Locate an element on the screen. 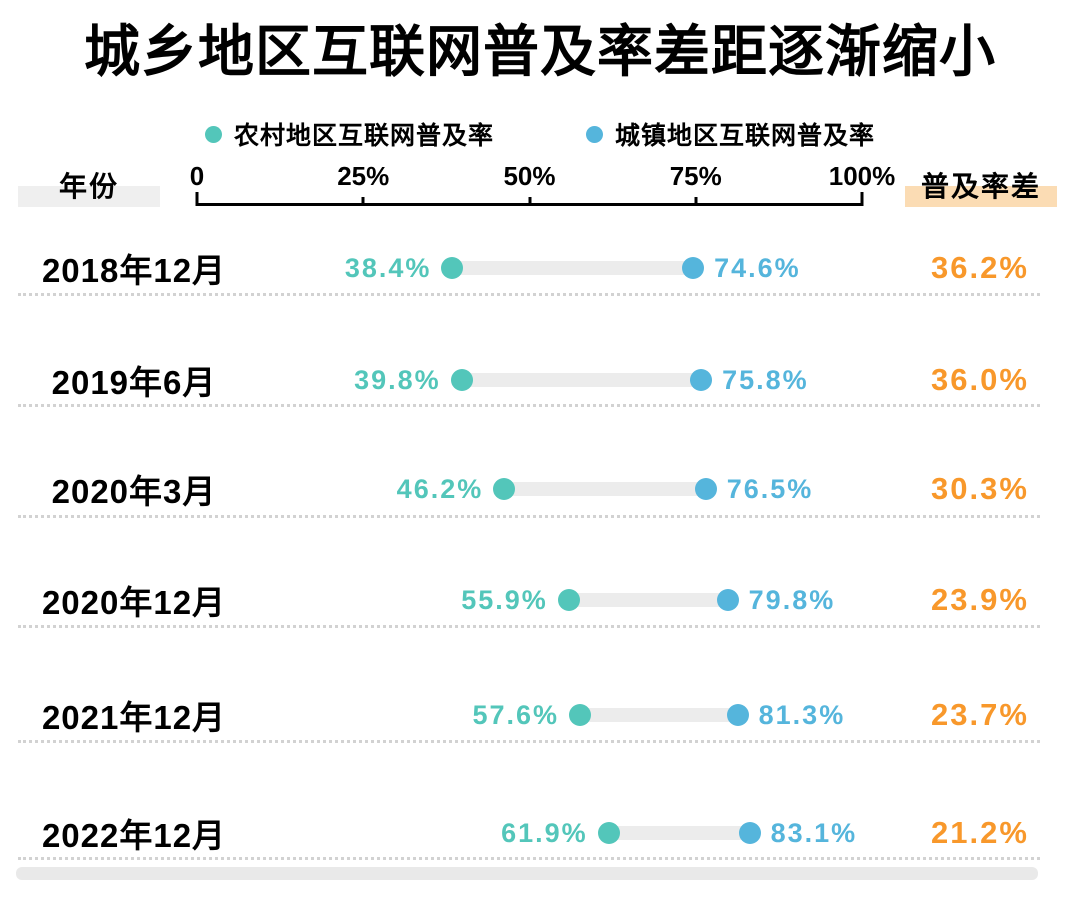 This screenshot has width=1080, height=907. diff-value: 21.2% is located at coordinates (980, 832).